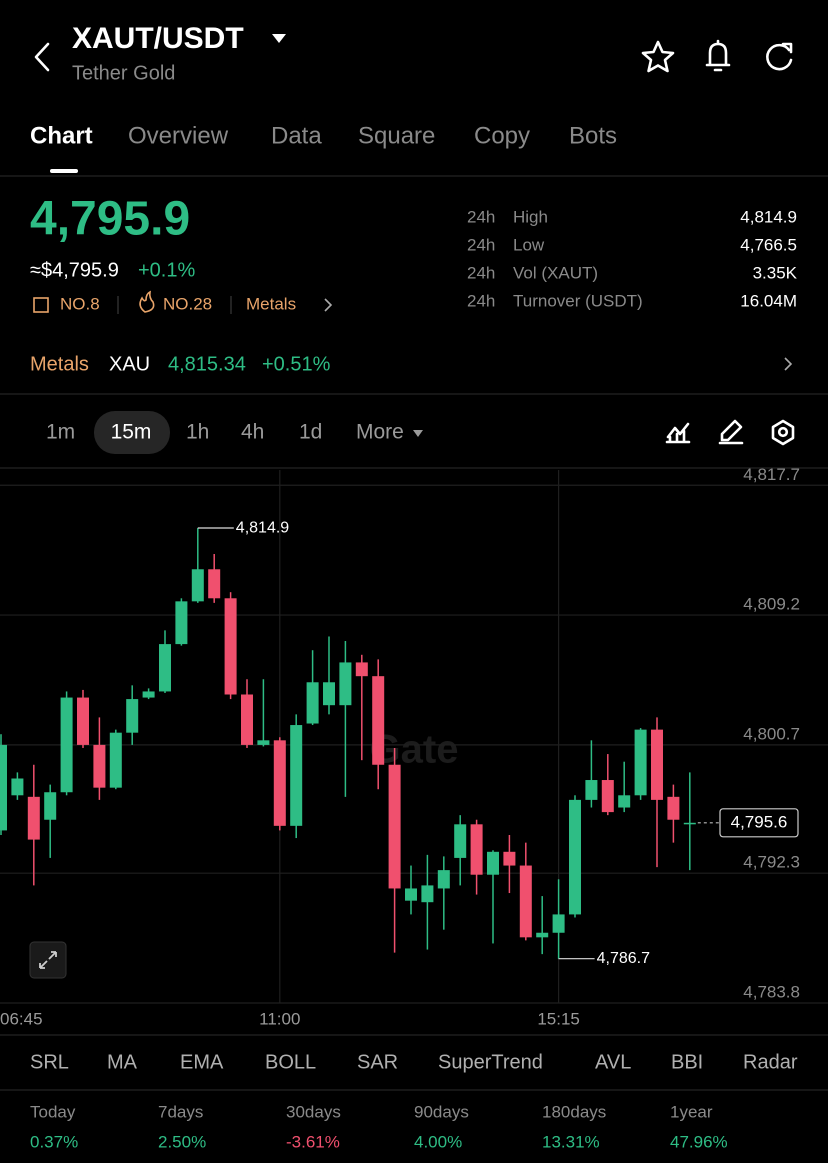  Describe the element at coordinates (80, 303) in the screenshot. I see `rank-badge: NO.8` at that location.